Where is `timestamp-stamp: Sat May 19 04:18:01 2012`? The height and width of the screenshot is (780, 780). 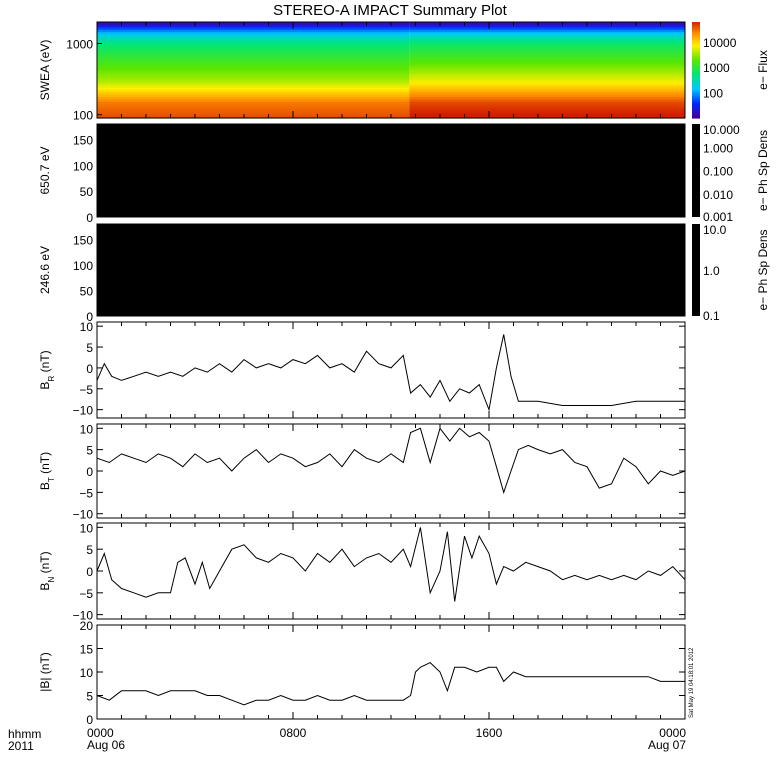 timestamp-stamp: Sat May 19 04:18:01 2012 is located at coordinates (692, 682).